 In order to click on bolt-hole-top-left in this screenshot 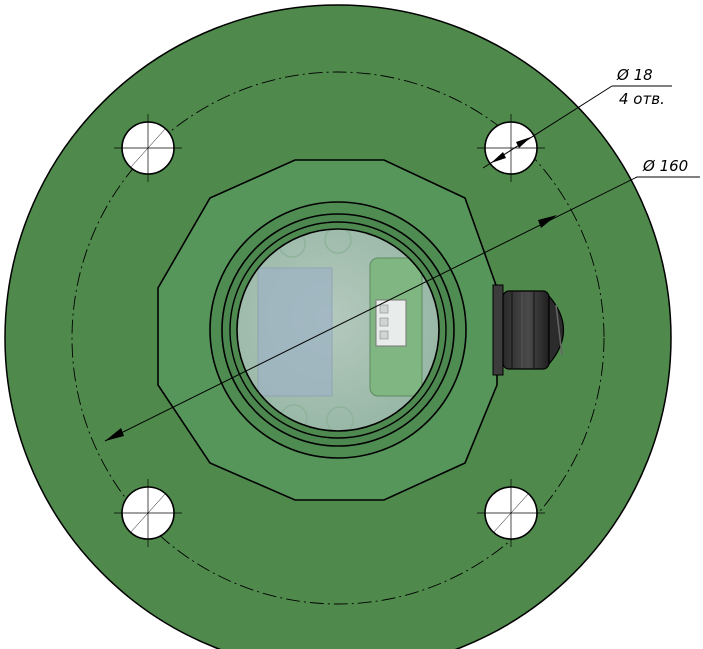, I will do `click(148, 148)`.